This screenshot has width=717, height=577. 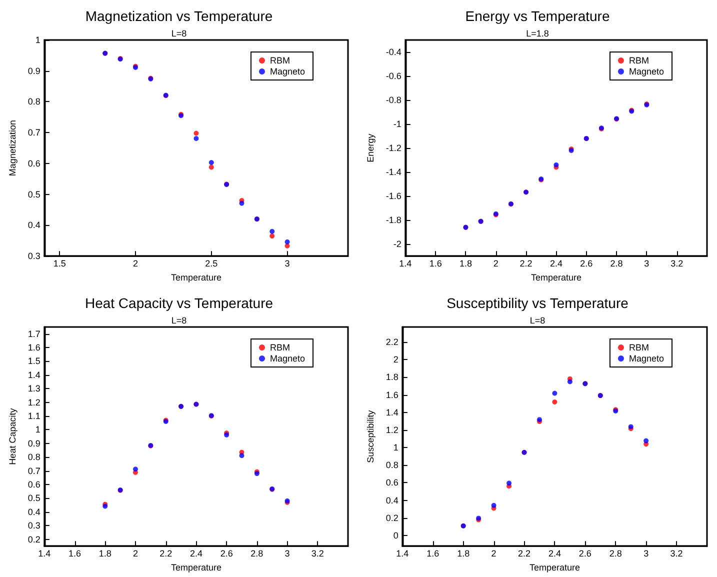 What do you see at coordinates (34, 389) in the screenshot?
I see `y-tick-label: 1.3` at bounding box center [34, 389].